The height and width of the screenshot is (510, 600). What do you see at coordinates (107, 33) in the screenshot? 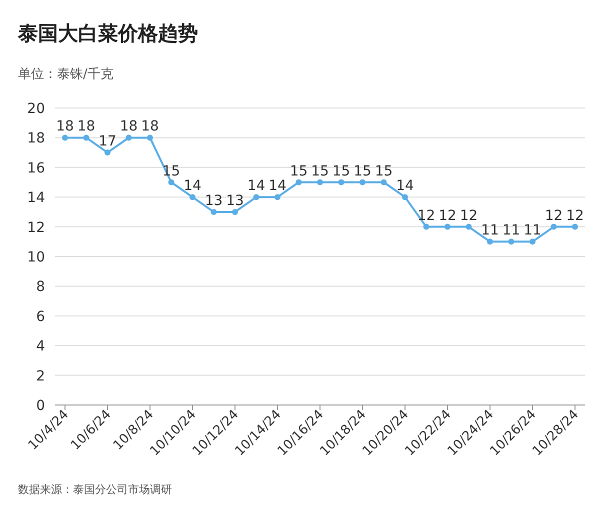
I see `chart-title: 泰国大白菜价格趋势` at bounding box center [107, 33].